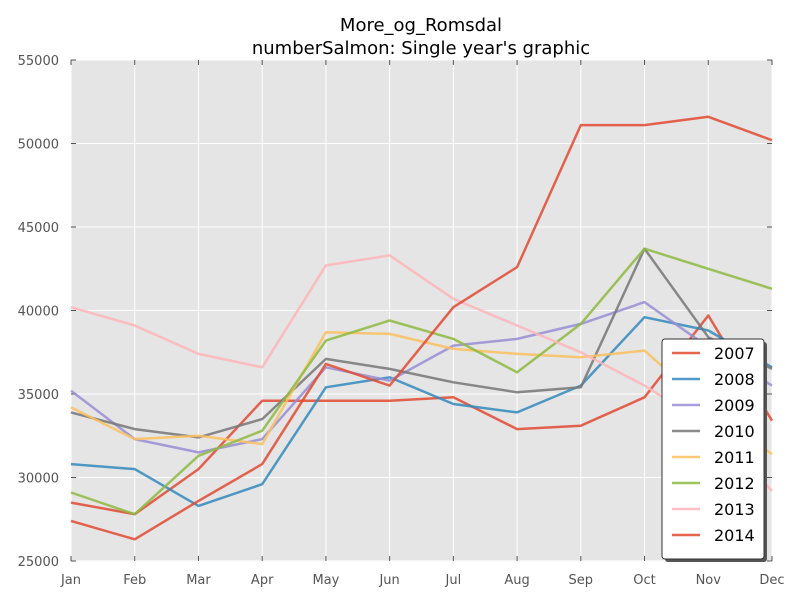  What do you see at coordinates (516, 580) in the screenshot?
I see `x-tick-label: Aug` at bounding box center [516, 580].